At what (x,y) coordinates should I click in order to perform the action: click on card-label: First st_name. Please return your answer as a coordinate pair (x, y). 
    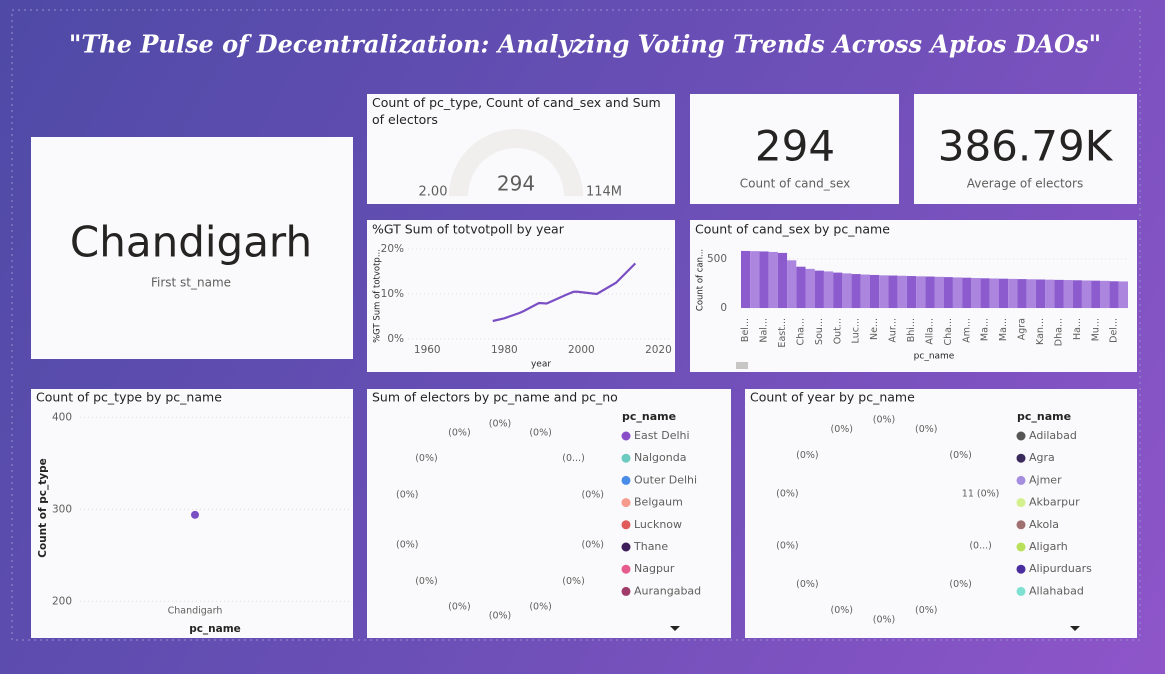
    Looking at the image, I should click on (191, 283).